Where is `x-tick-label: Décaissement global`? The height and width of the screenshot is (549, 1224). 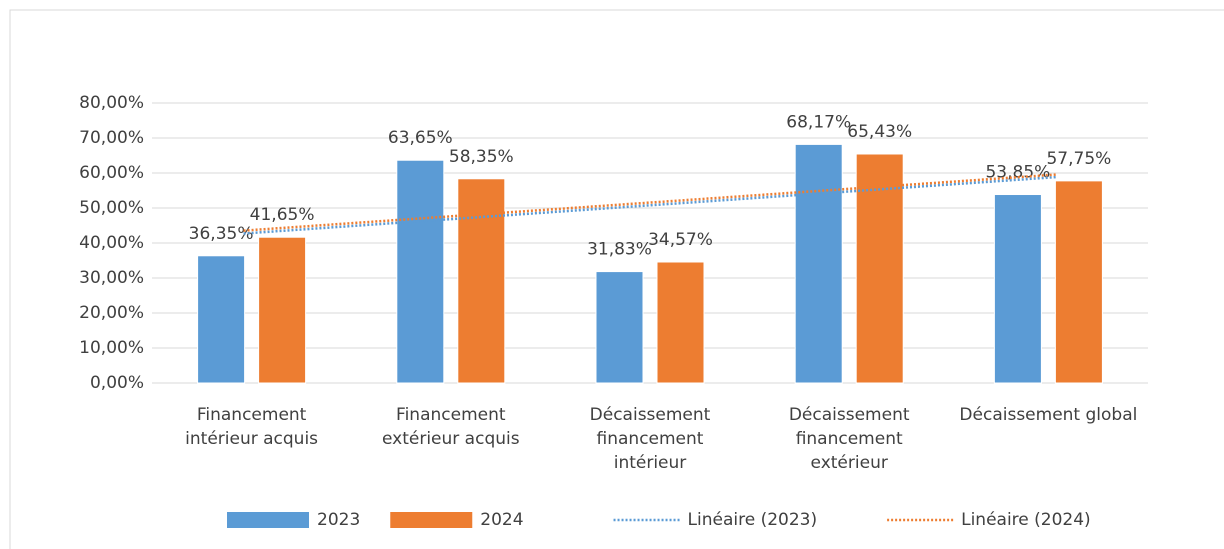 x-tick-label: Décaissement global is located at coordinates (1048, 415).